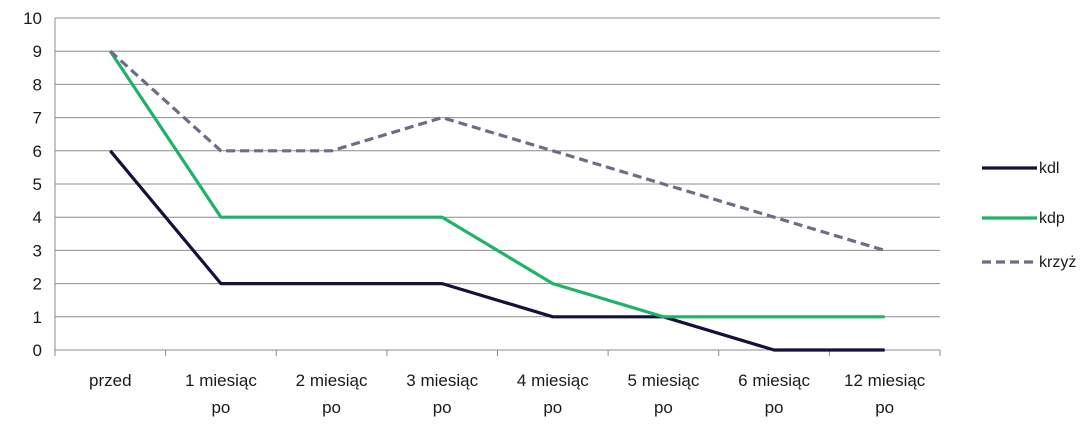 This screenshot has width=1082, height=424. Describe the element at coordinates (442, 394) in the screenshot. I see `x-tick-label: 3 miesiąc po` at that location.